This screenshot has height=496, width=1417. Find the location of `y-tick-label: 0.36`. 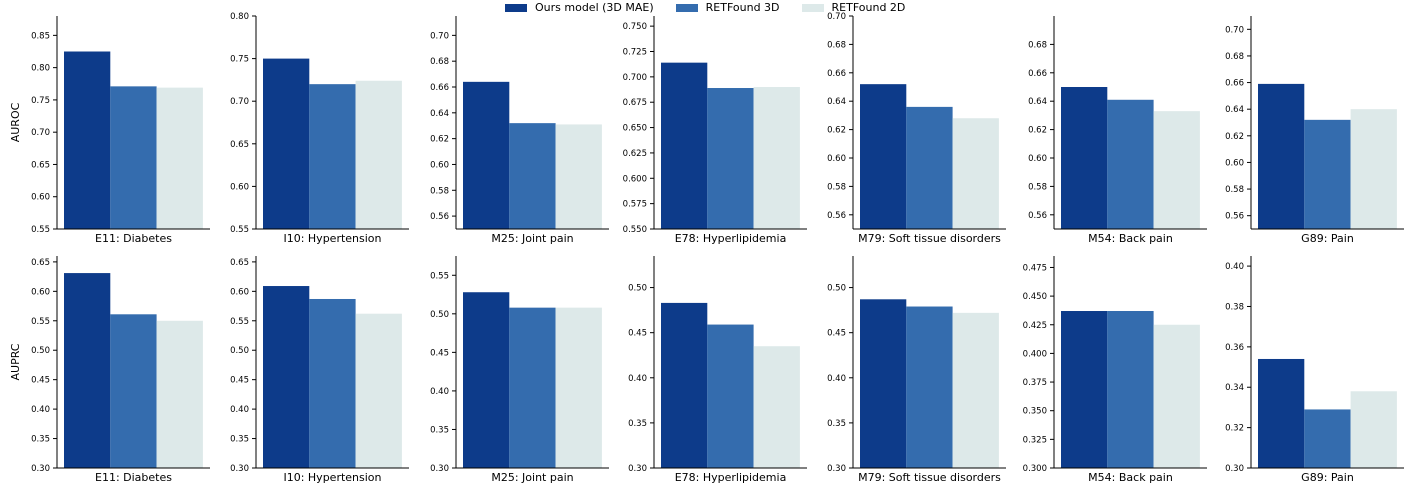

y-tick-label: 0.36 is located at coordinates (1234, 348).